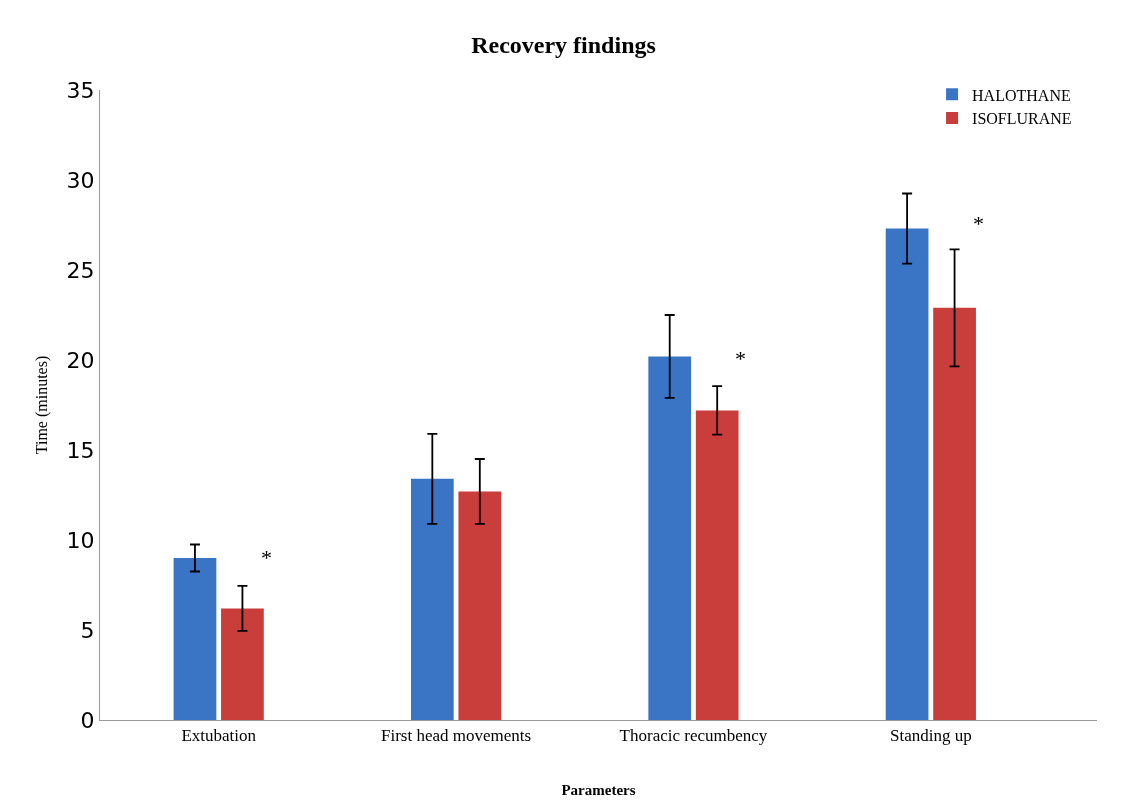 The width and height of the screenshot is (1127, 810). What do you see at coordinates (219, 736) in the screenshot?
I see `x-tick-label: Extubation` at bounding box center [219, 736].